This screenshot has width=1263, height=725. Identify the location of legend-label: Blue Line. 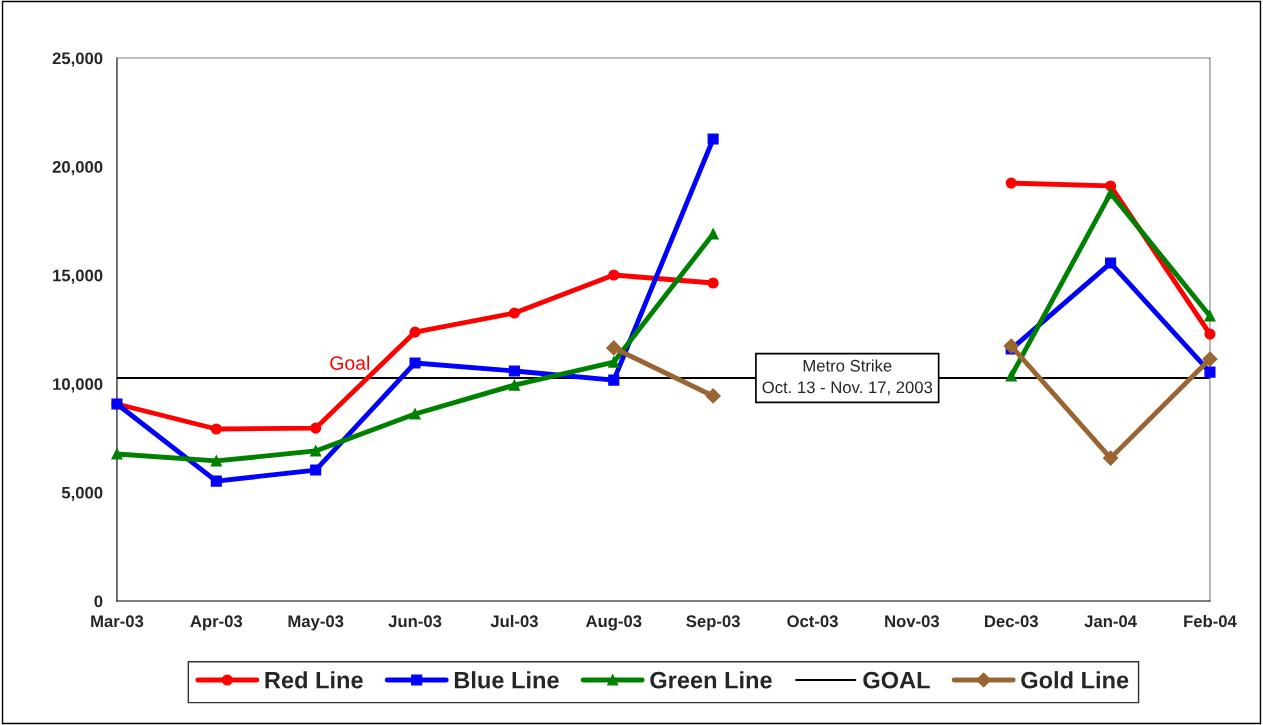
(506, 680).